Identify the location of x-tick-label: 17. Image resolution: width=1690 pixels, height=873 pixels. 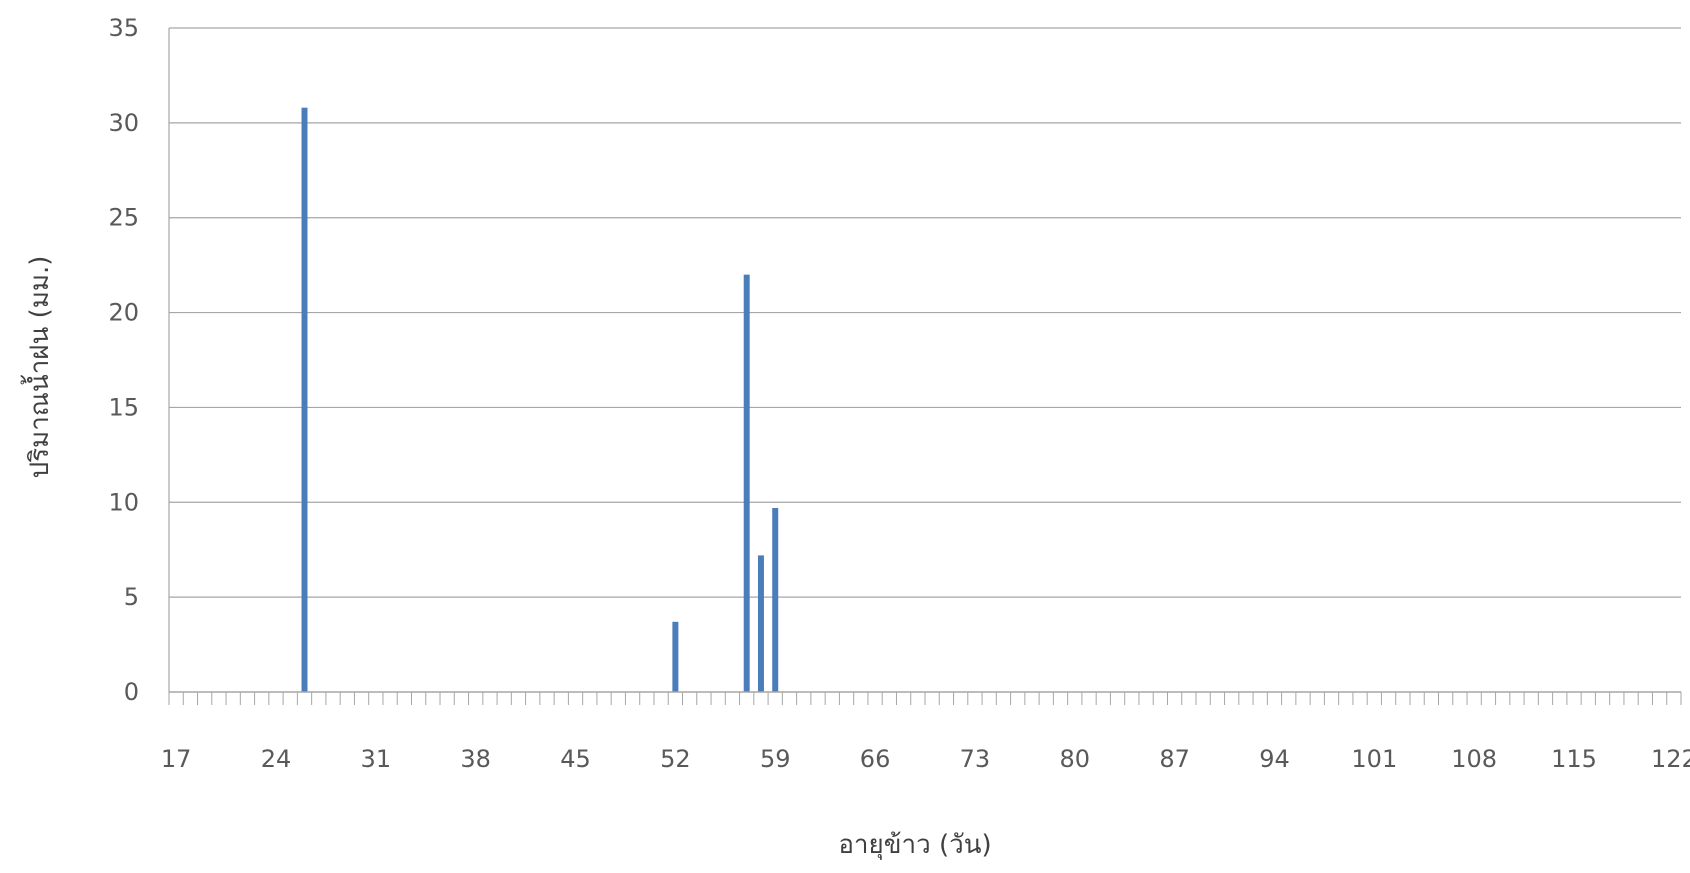
(176, 759).